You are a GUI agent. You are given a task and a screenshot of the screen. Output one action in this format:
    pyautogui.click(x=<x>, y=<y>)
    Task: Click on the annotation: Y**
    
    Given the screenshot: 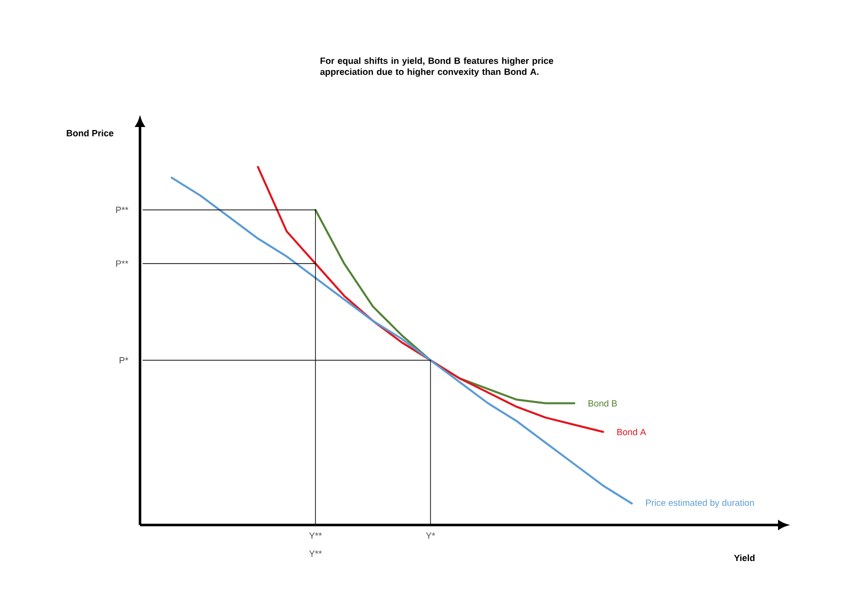 What is the action you would take?
    pyautogui.click(x=315, y=553)
    